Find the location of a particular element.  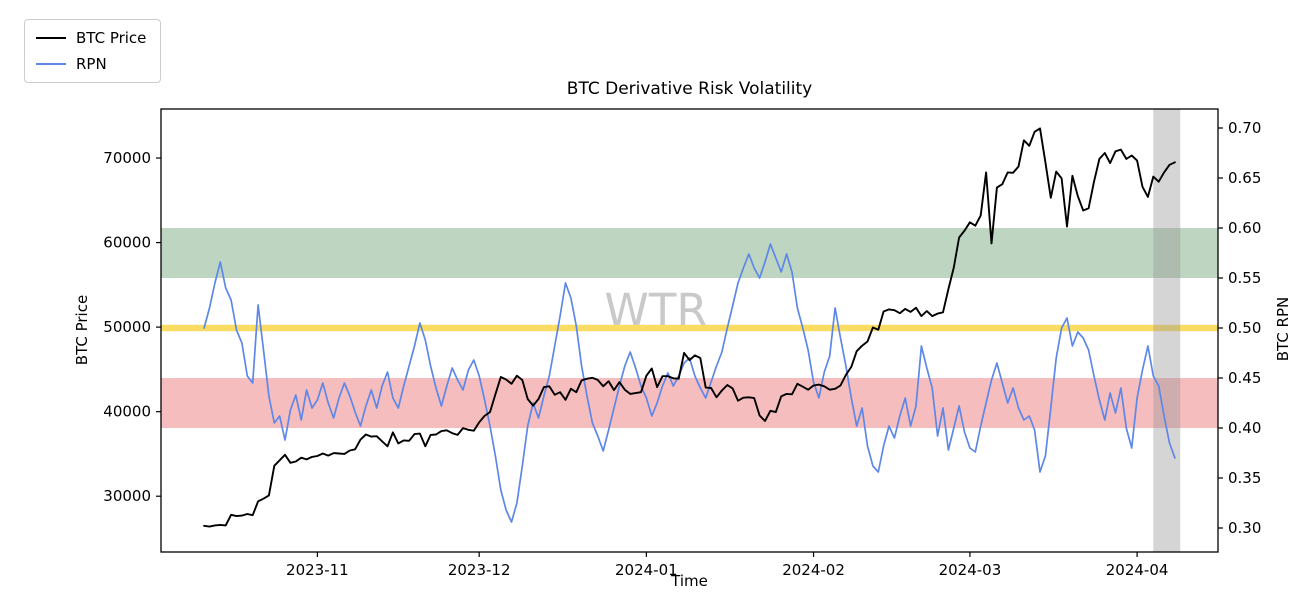

red-band is located at coordinates (689, 403).